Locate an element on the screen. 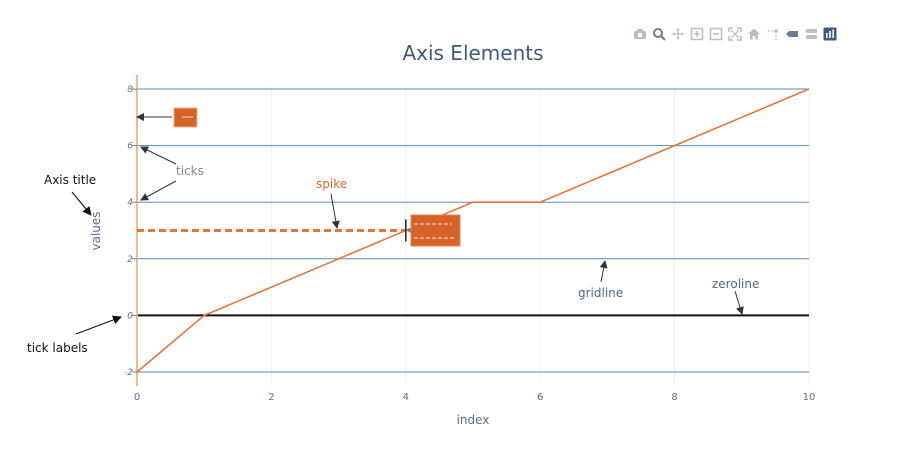  home-icon is located at coordinates (754, 34).